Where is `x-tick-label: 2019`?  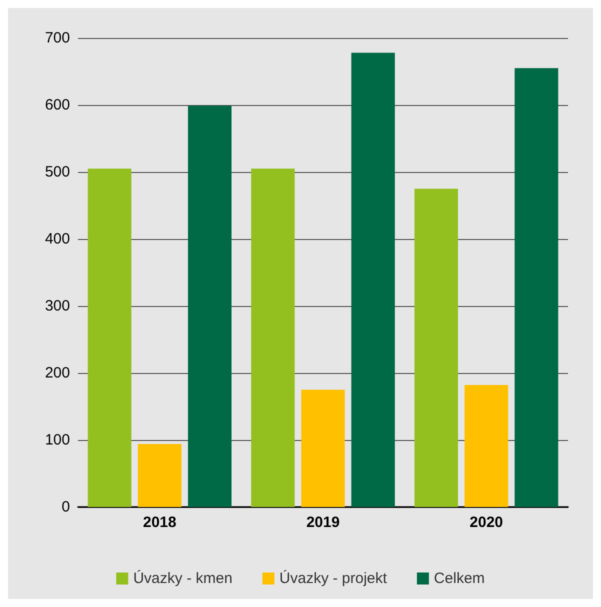 x-tick-label: 2019 is located at coordinates (323, 522).